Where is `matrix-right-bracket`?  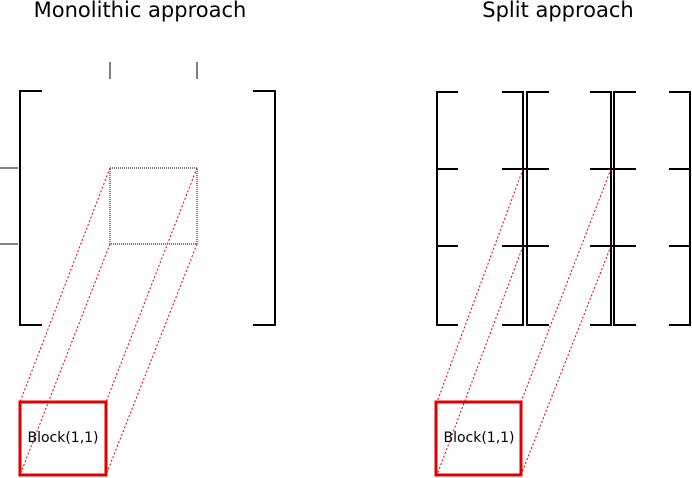
matrix-right-bracket is located at coordinates (264, 208).